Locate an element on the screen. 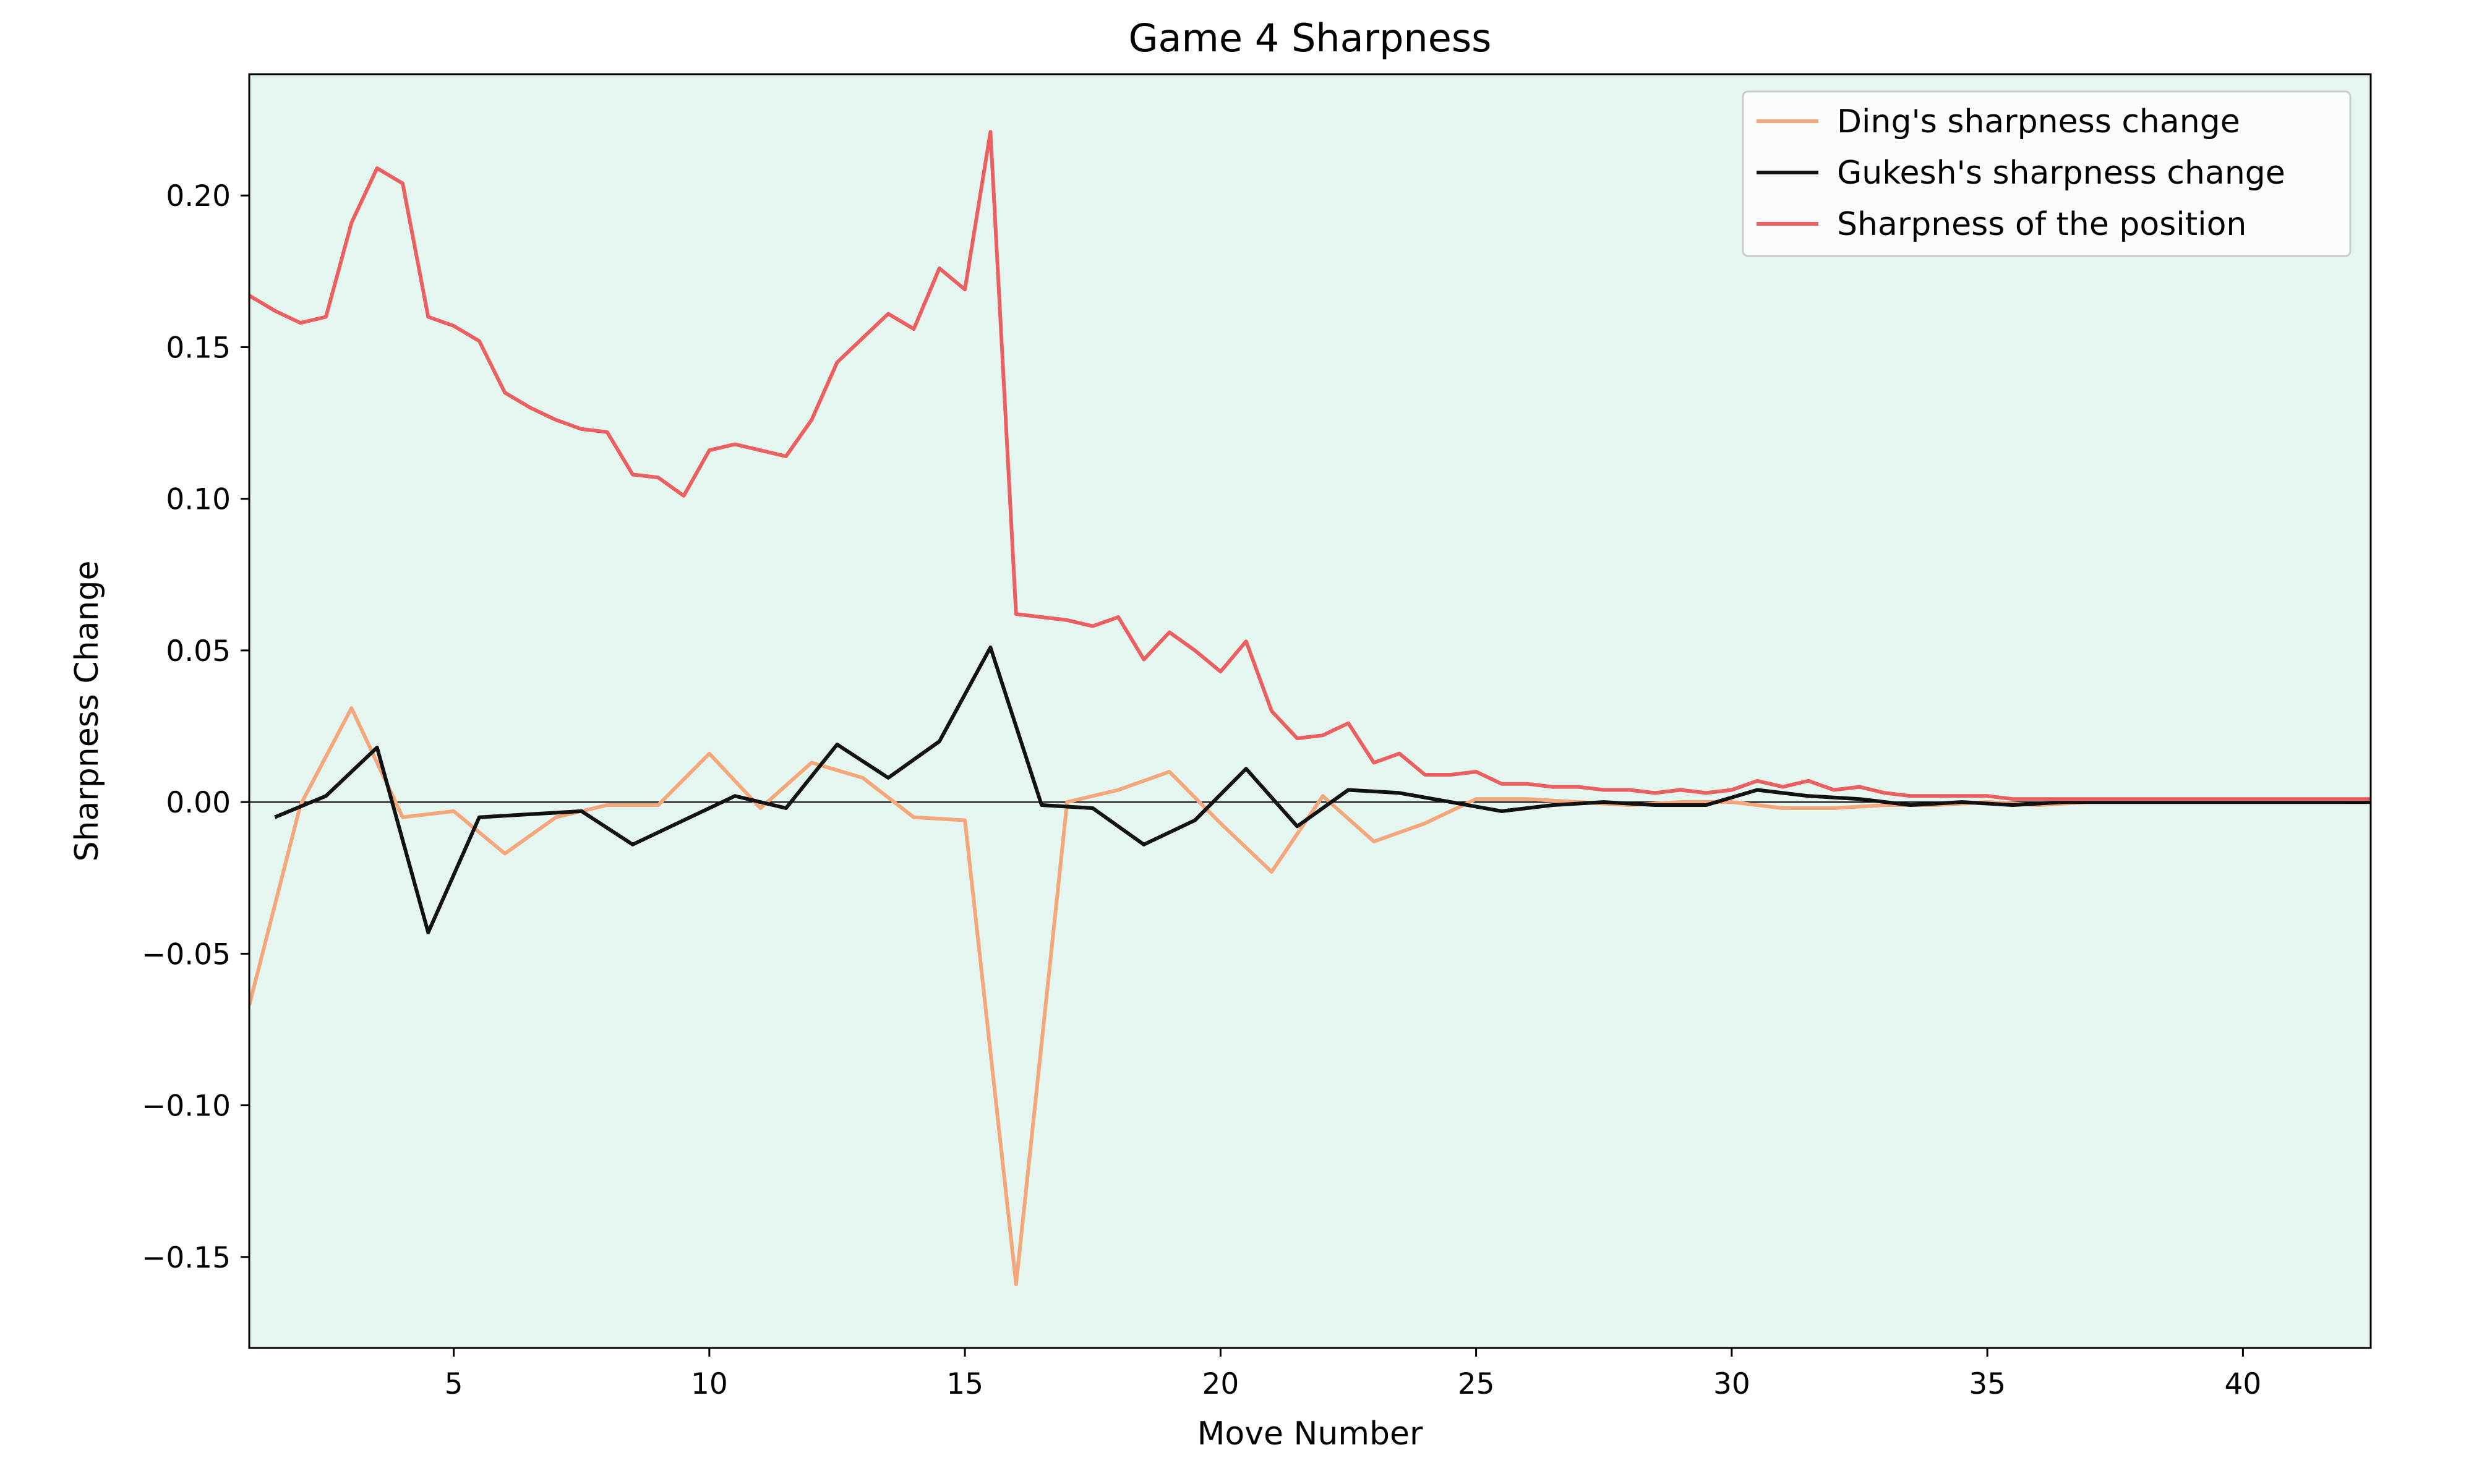 This screenshot has width=2474, height=1484. x-tick-label: 15 is located at coordinates (965, 1384).